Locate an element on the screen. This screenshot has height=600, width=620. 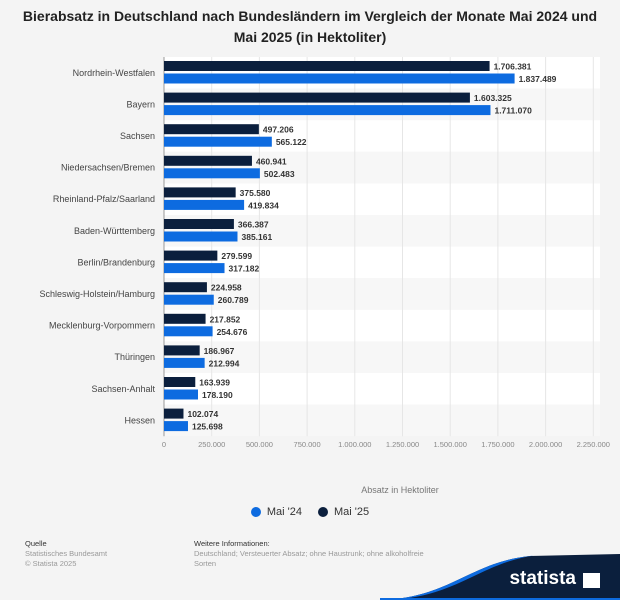
category-label: Mecklenburg-Vorpommern is located at coordinates (102, 326).